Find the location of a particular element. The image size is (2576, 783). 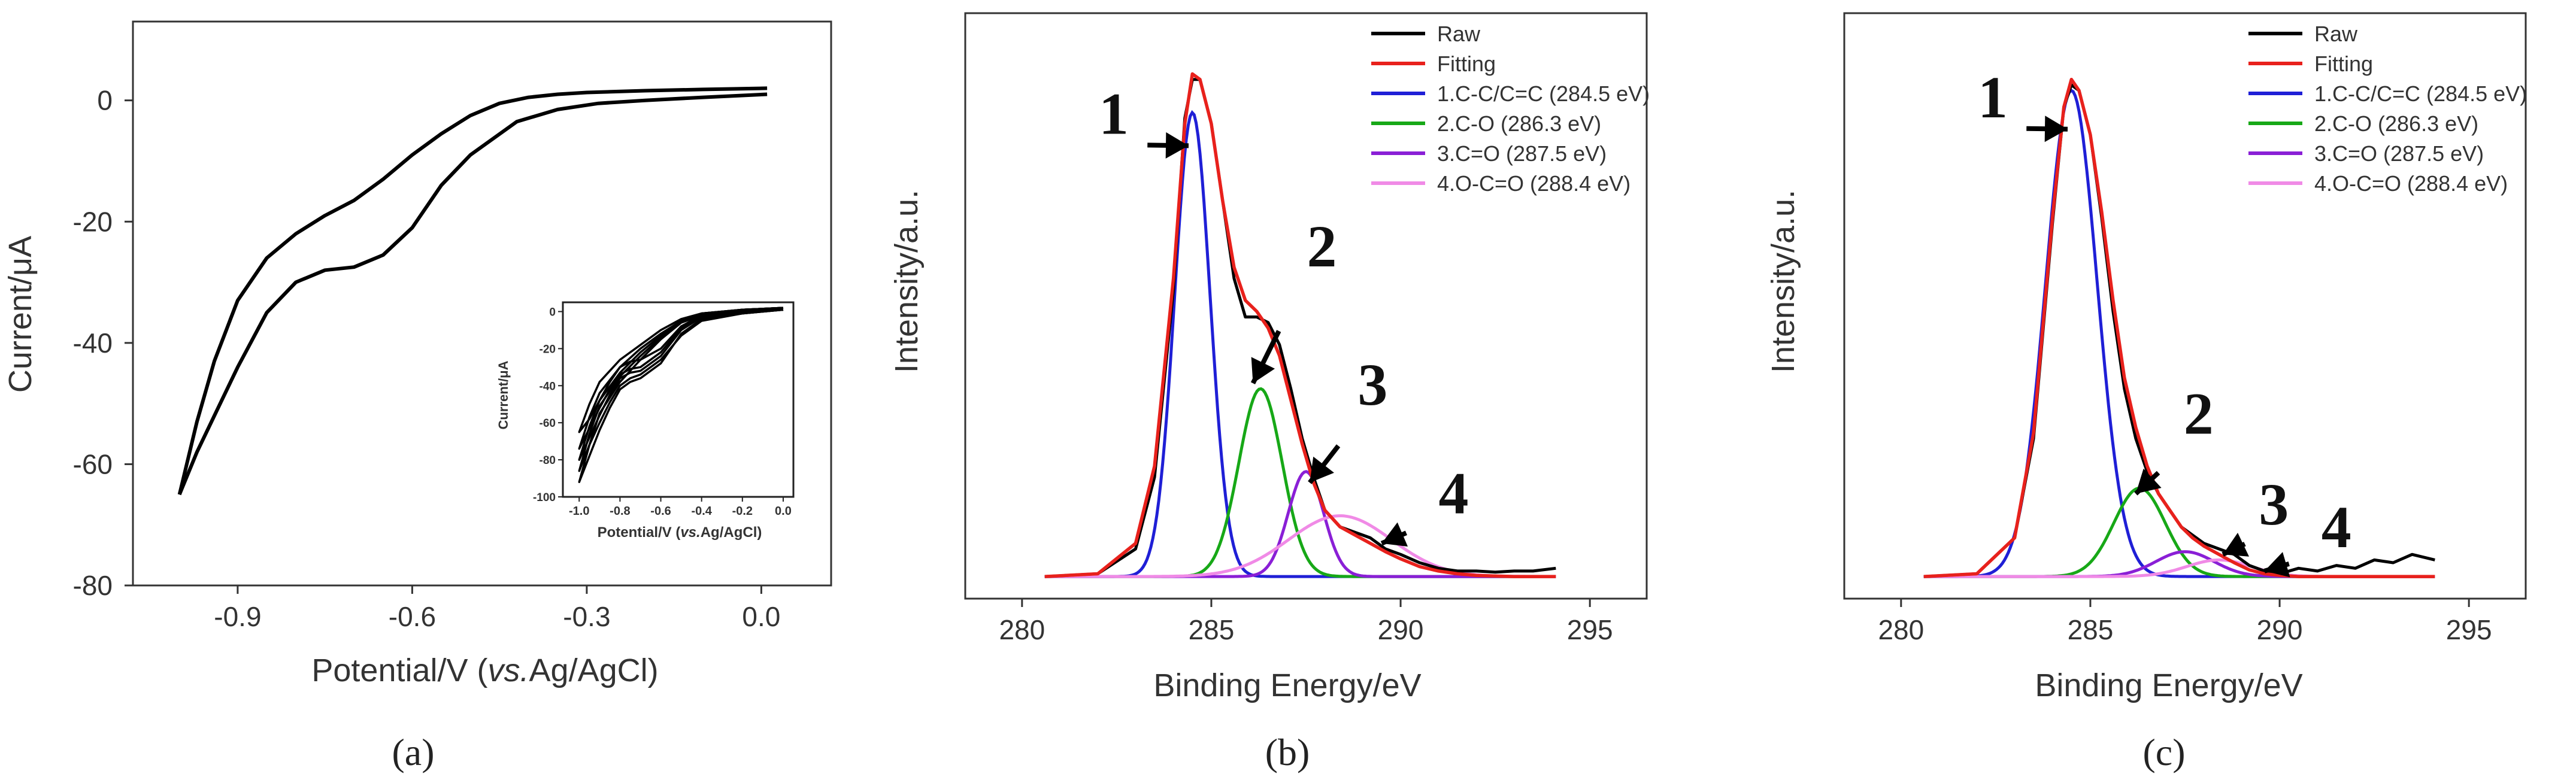

panel-b-ylabel: Intensity/a.u. is located at coordinates (907, 281).